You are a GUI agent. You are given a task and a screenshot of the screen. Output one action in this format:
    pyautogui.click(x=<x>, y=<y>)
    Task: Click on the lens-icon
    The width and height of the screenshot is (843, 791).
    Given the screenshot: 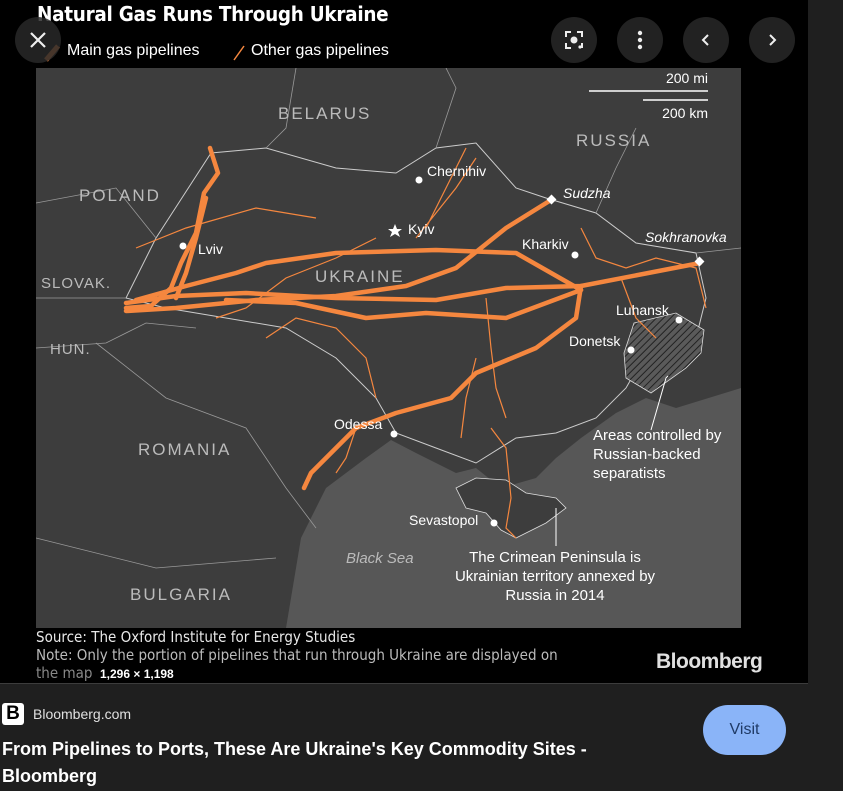 What is the action you would take?
    pyautogui.click(x=574, y=40)
    